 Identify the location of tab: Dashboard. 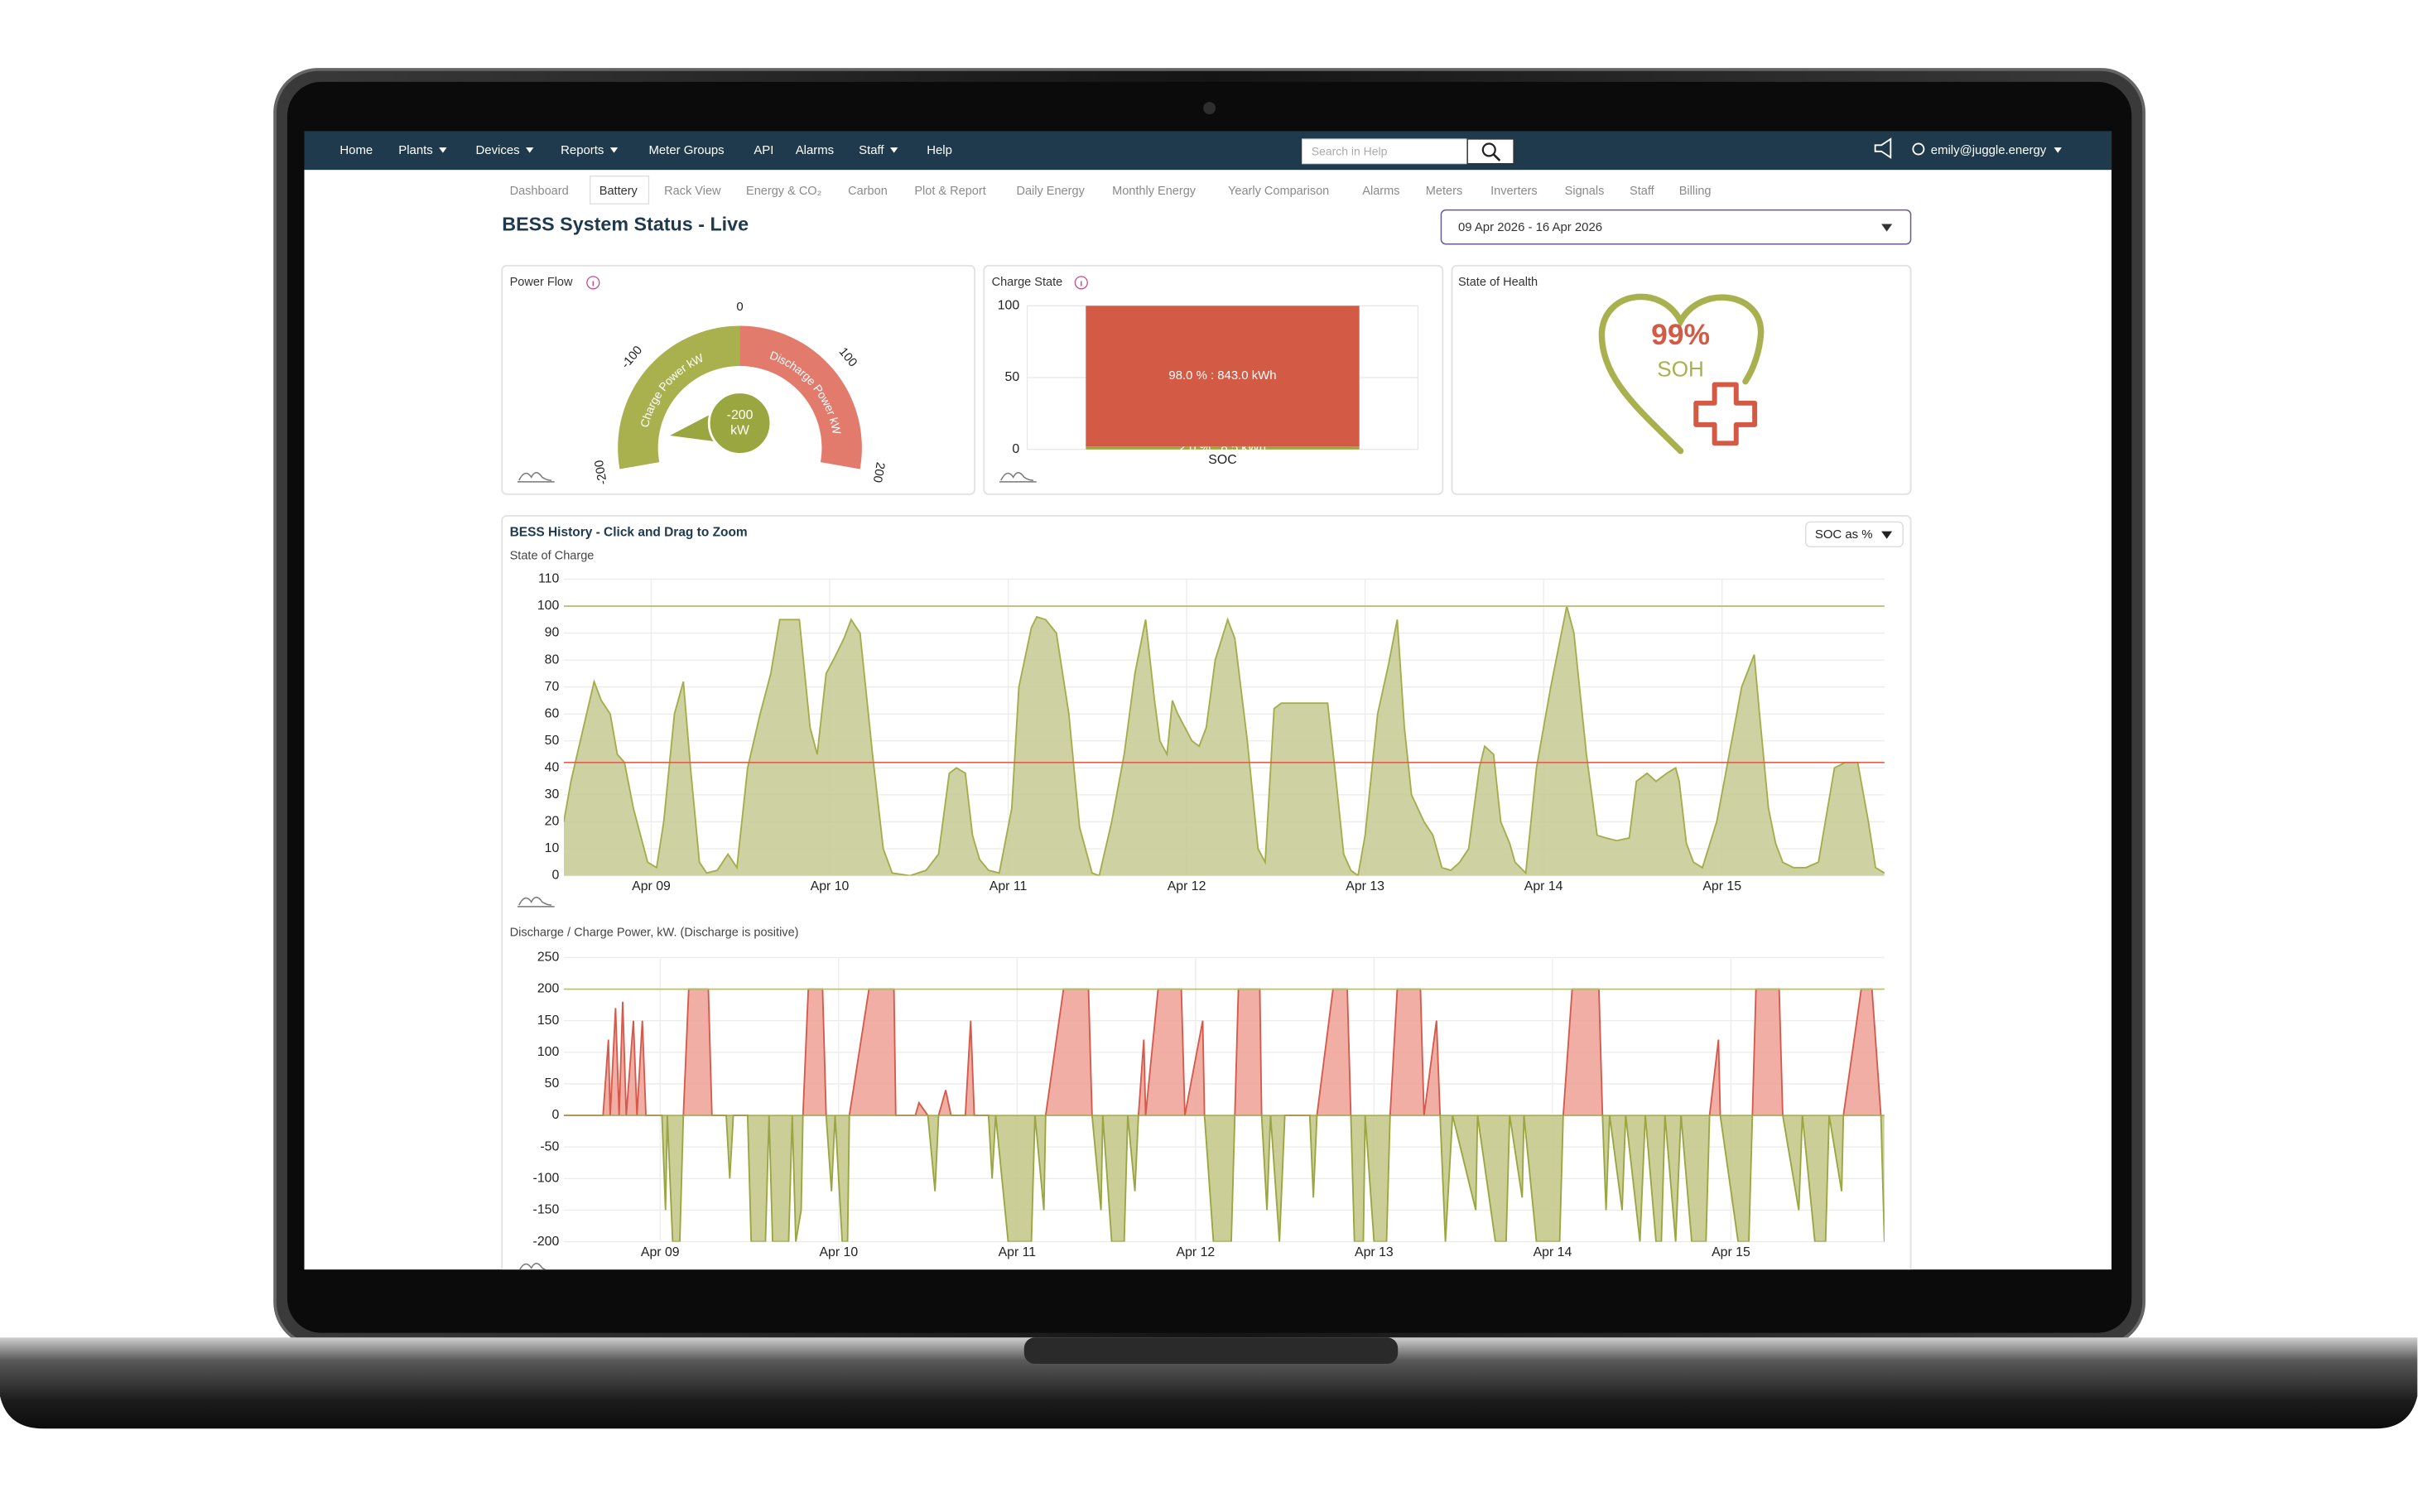
(539, 191).